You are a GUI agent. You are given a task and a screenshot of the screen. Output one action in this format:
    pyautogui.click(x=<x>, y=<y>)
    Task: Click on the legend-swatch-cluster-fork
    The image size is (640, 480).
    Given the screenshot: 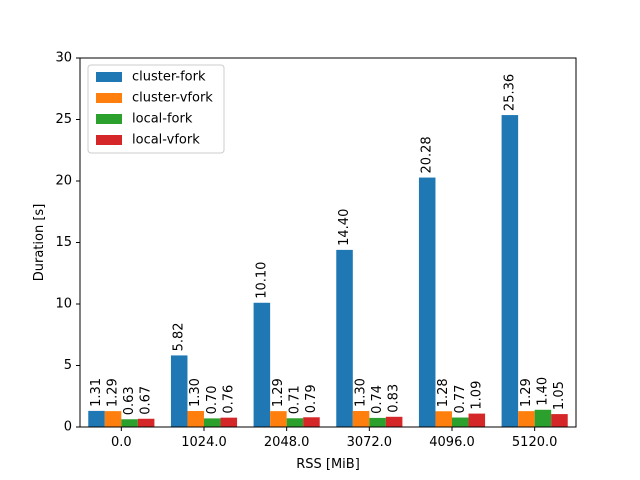 What is the action you would take?
    pyautogui.click(x=109, y=77)
    